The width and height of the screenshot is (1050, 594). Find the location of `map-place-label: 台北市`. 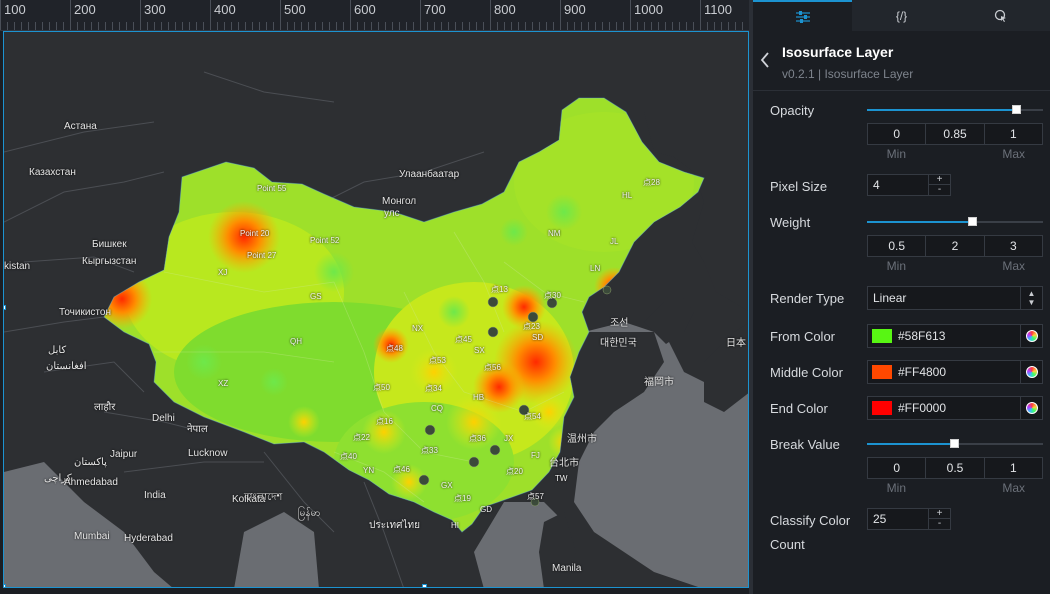

map-place-label: 台北市 is located at coordinates (564, 463).